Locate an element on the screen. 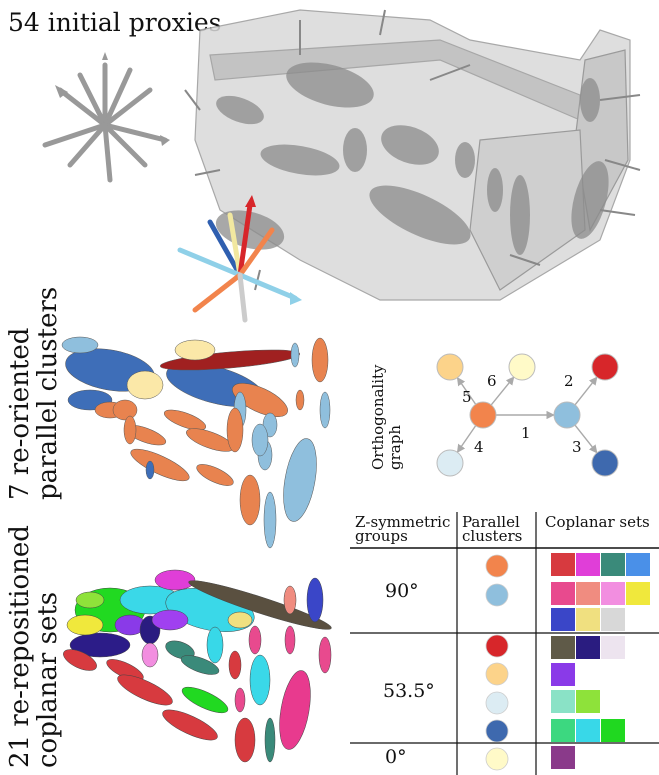 This screenshot has height=775, width=659. angle-90: 90° is located at coordinates (402, 591).